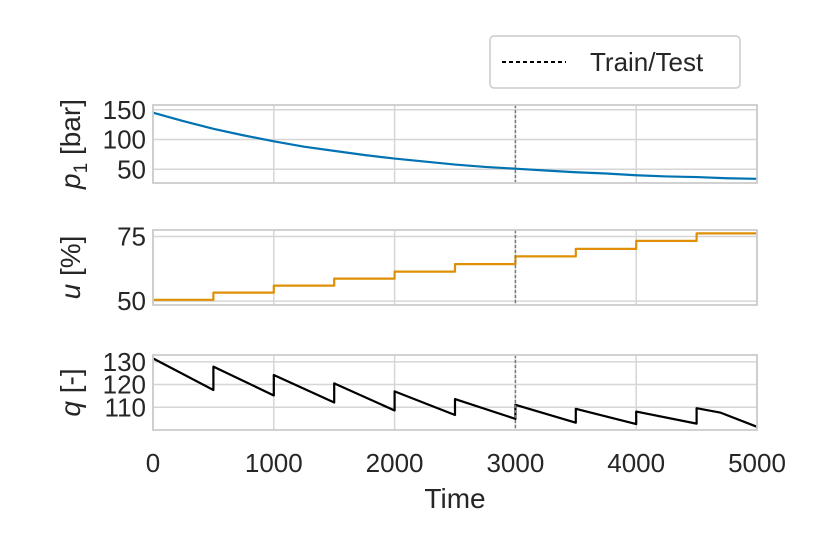 The width and height of the screenshot is (830, 554). What do you see at coordinates (131, 169) in the screenshot?
I see `p1-y-tick-label: 50` at bounding box center [131, 169].